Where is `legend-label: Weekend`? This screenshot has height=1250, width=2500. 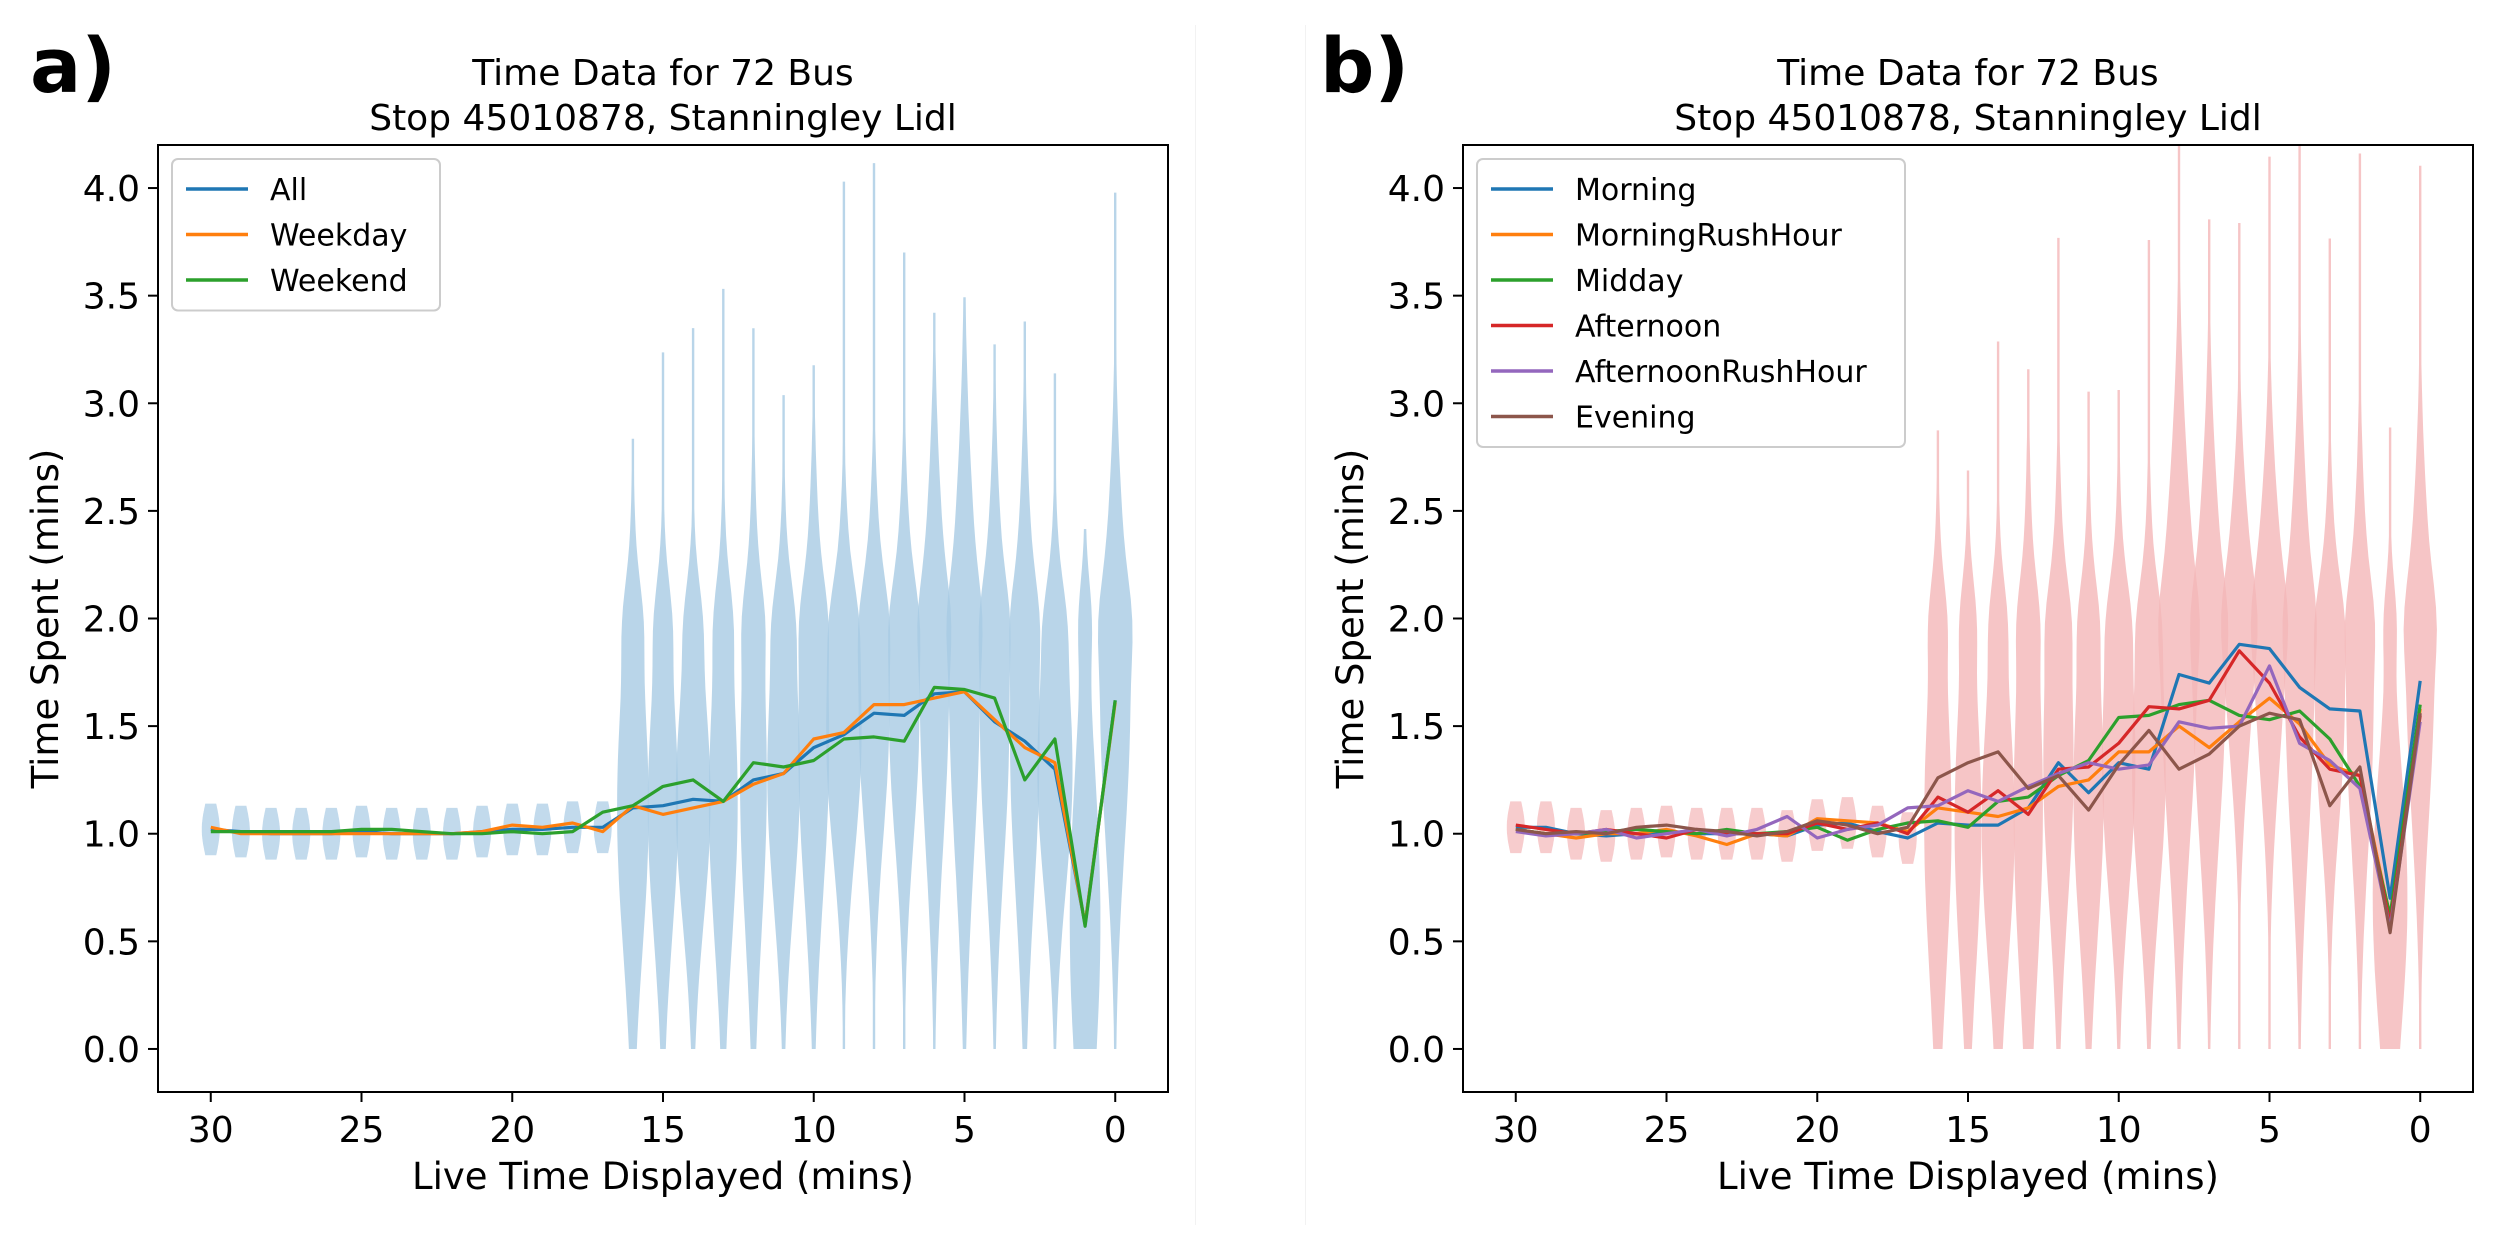
legend-label: Weekend is located at coordinates (339, 281).